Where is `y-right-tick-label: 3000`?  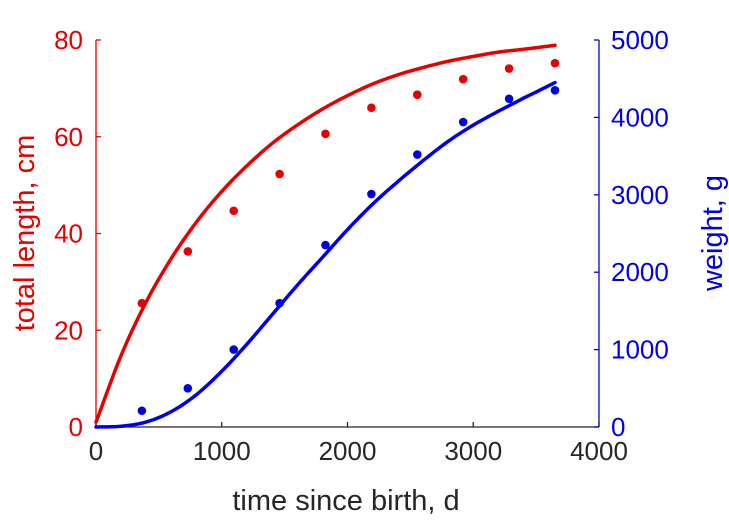
y-right-tick-label: 3000 is located at coordinates (640, 195).